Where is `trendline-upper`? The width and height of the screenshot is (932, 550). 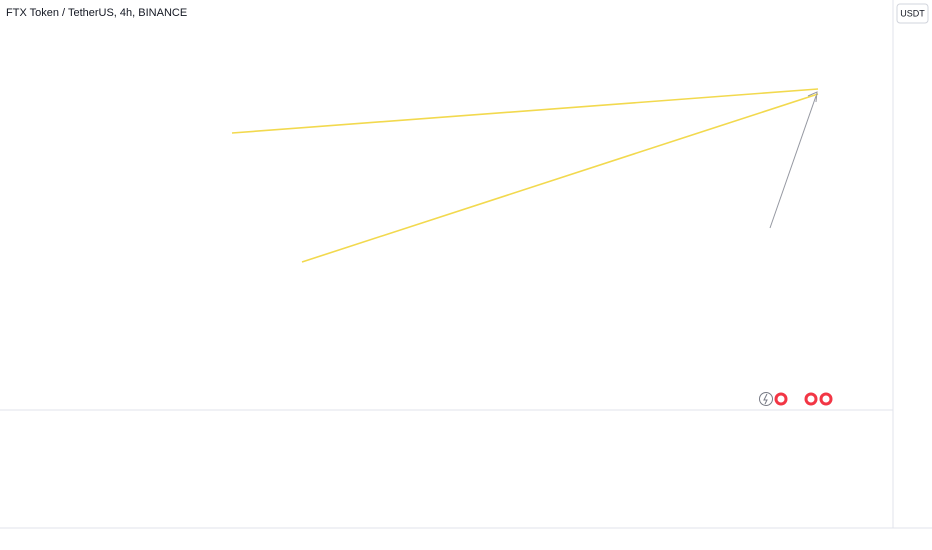
trendline-upper is located at coordinates (525, 111).